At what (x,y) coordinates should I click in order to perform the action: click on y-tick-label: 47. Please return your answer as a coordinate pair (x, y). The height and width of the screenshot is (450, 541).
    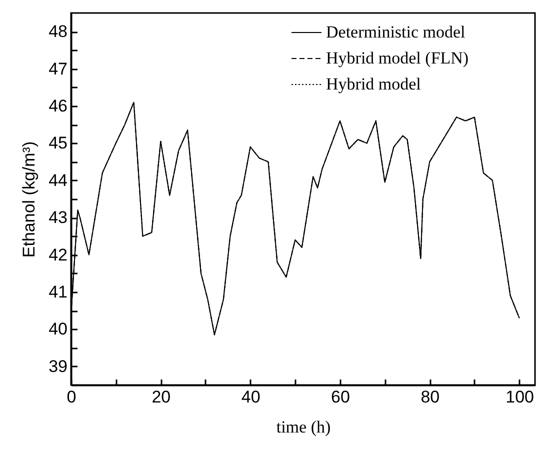
    Looking at the image, I should click on (58, 68).